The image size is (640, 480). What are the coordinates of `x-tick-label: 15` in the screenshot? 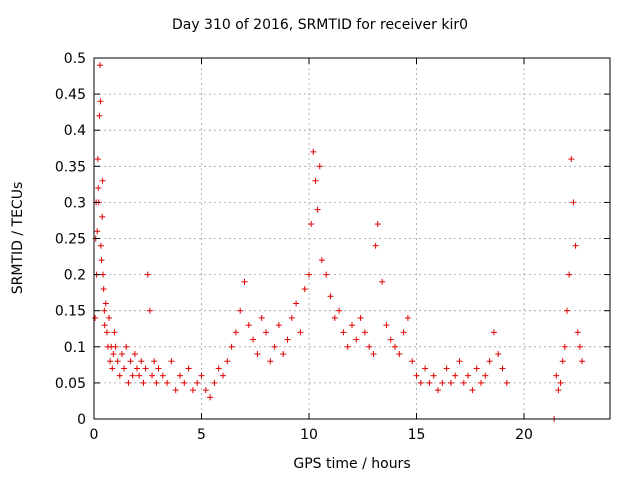 It's located at (417, 435).